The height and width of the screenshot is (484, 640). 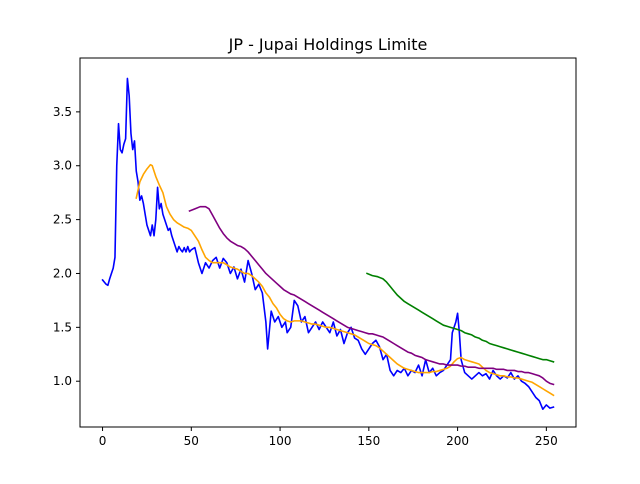 I want to click on x-tick-label: 100, so click(x=280, y=441).